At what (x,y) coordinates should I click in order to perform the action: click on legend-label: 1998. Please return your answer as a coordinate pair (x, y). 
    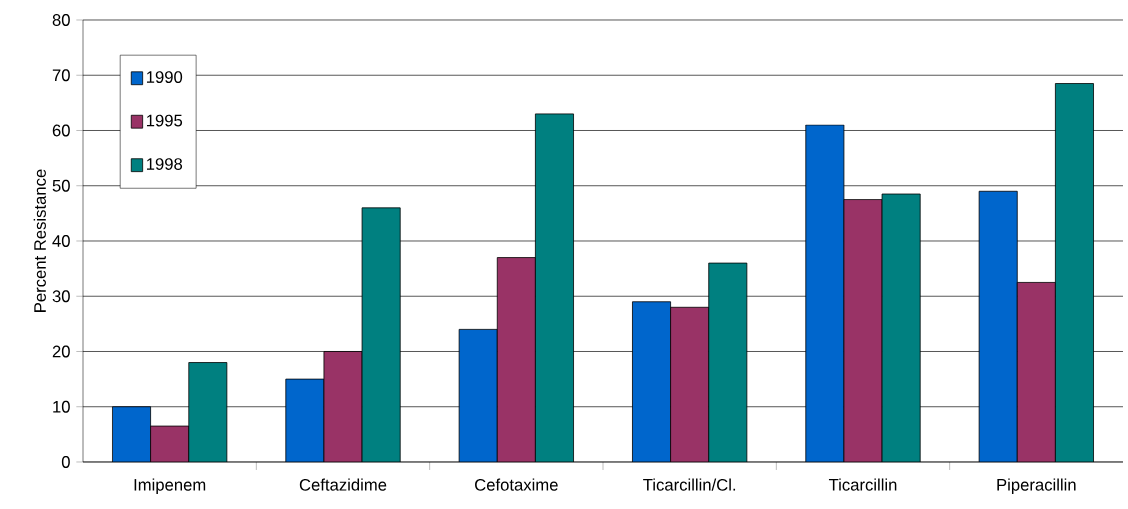
    Looking at the image, I should click on (164, 164).